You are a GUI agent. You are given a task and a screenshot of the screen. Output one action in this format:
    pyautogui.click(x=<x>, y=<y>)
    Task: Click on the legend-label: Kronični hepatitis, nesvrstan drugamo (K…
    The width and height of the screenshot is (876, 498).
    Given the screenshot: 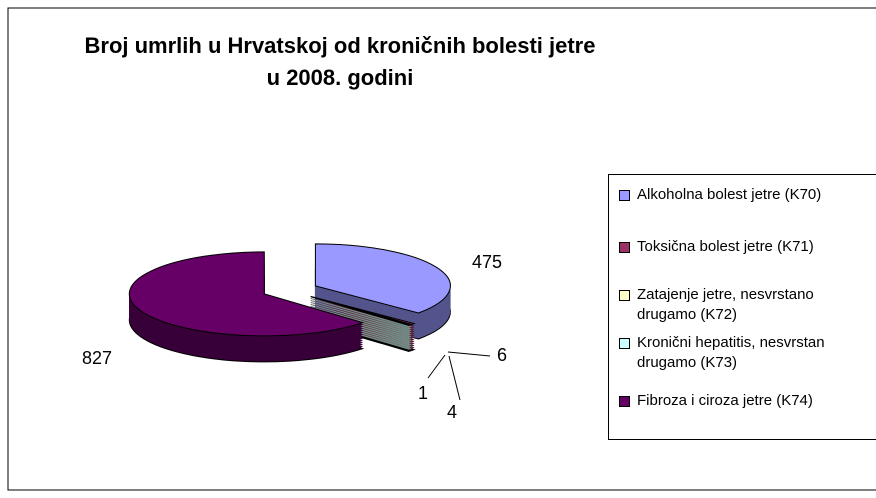 What is the action you would take?
    pyautogui.click(x=731, y=352)
    